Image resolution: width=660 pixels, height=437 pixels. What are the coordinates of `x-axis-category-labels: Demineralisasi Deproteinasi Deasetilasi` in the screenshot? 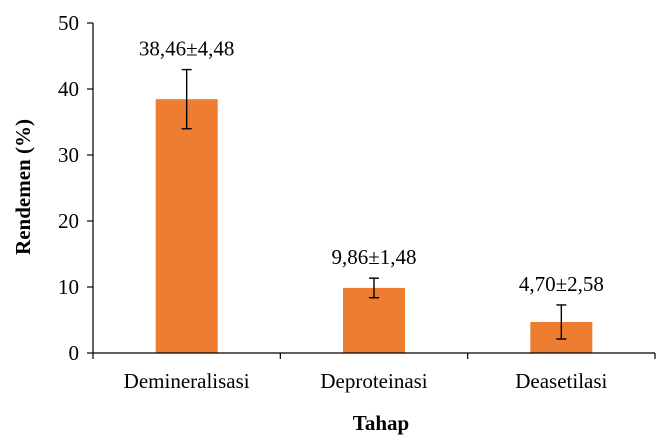 It's located at (366, 381).